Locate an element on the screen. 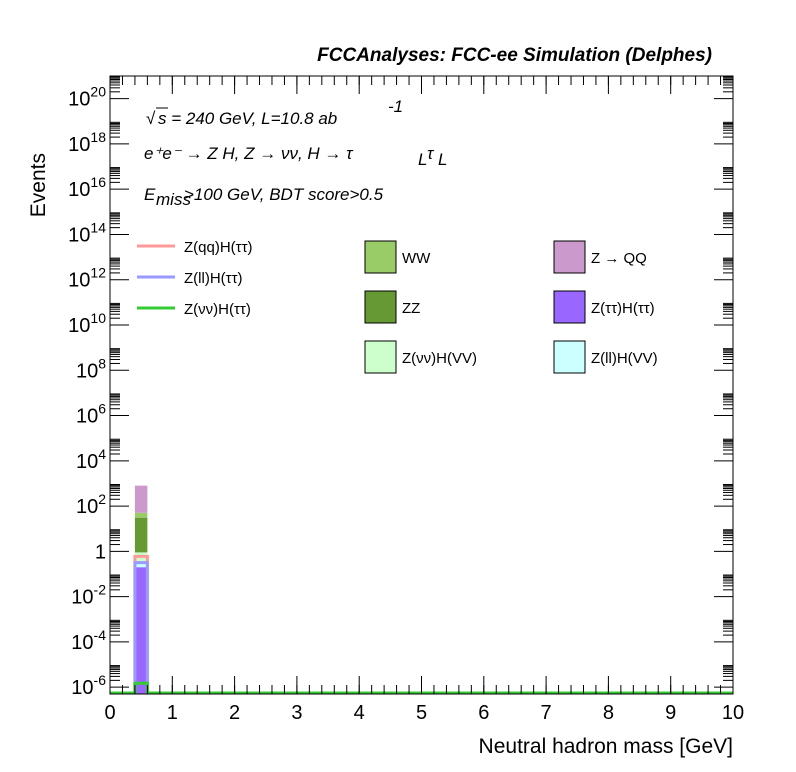 Image resolution: width=796 pixels, height=772 pixels. x-tick-label: 4 is located at coordinates (359, 713).